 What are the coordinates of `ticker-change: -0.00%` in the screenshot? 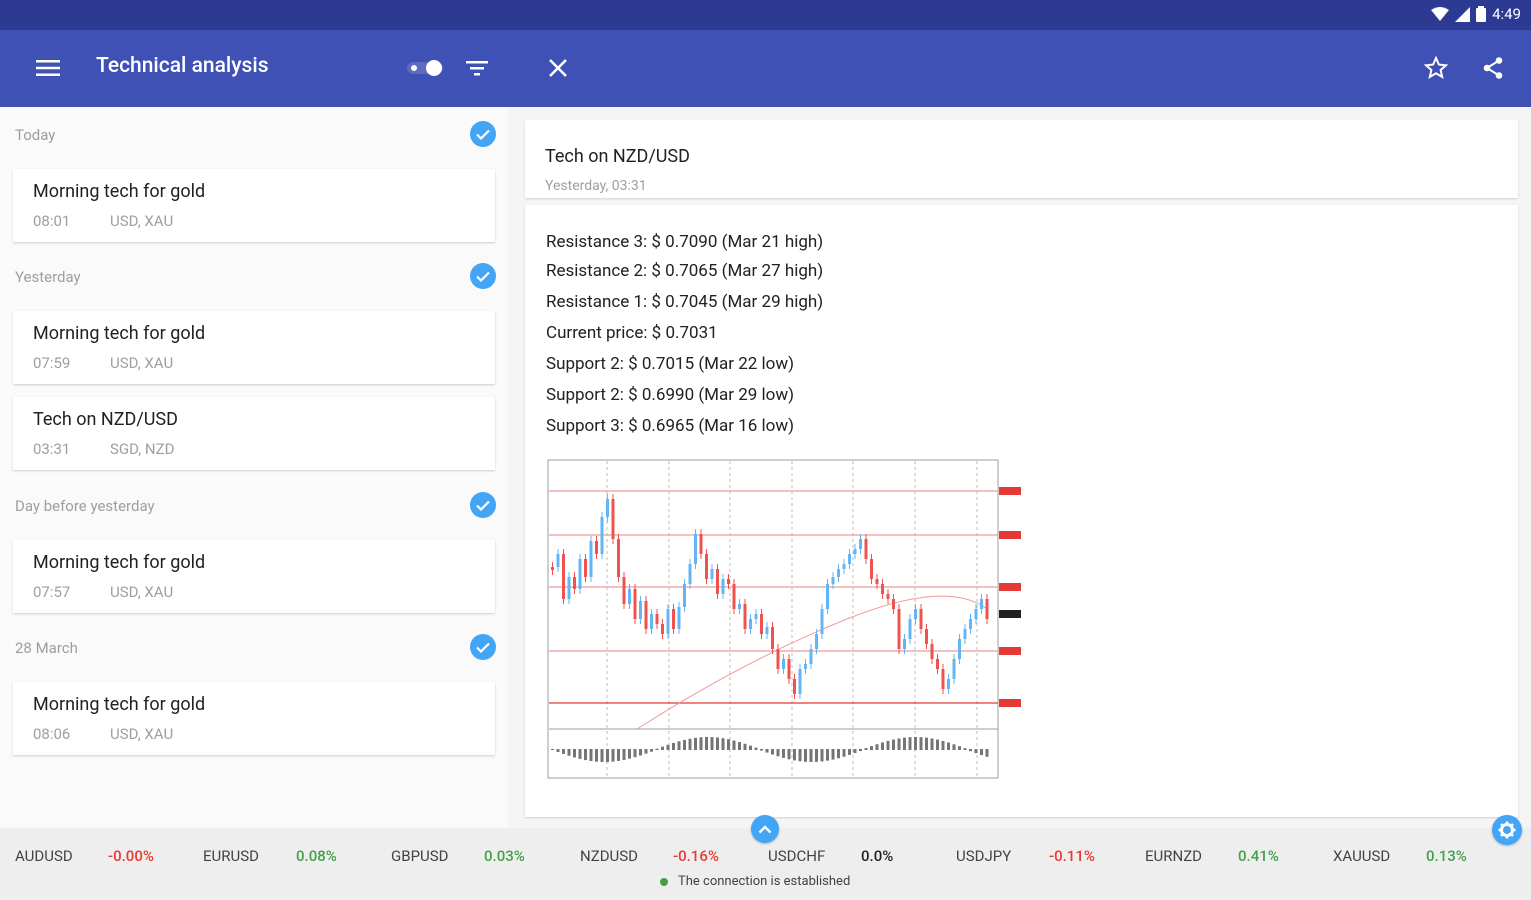 It's located at (131, 856).